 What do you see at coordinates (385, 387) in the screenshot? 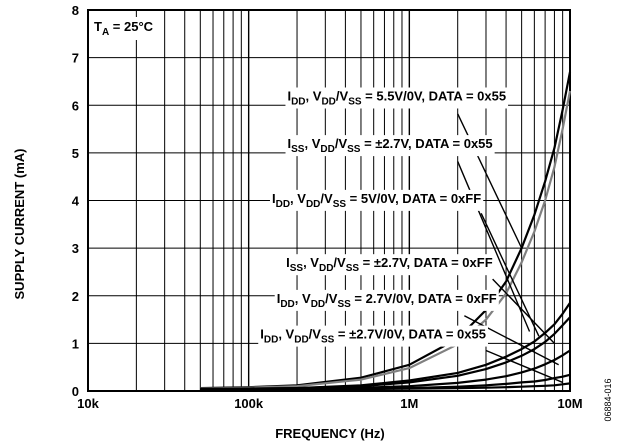
I see `series-line` at bounding box center [385, 387].